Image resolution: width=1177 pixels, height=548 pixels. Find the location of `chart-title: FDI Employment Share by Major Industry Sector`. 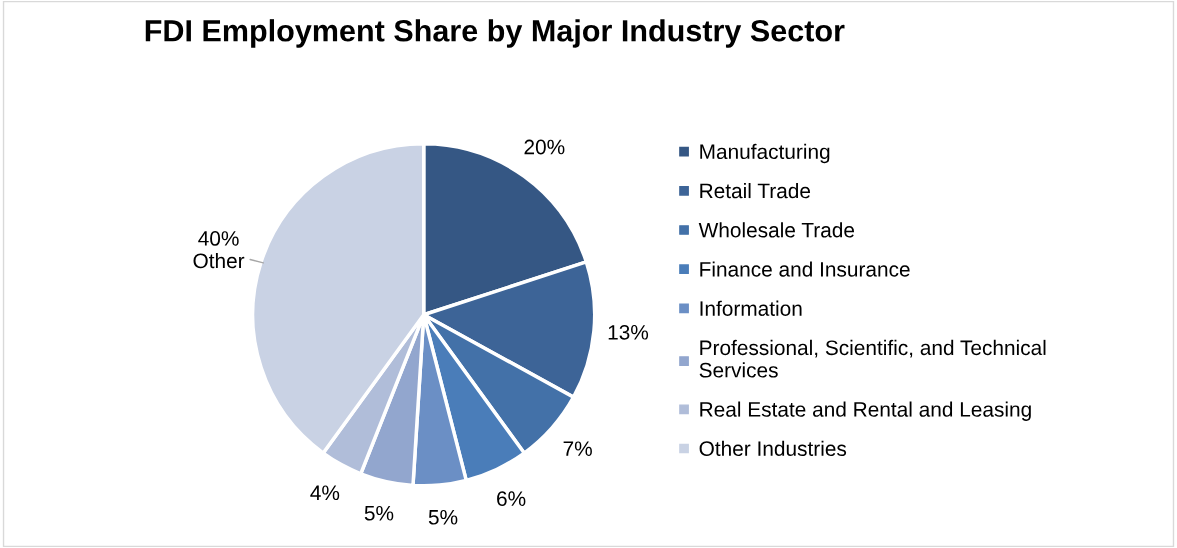

chart-title: FDI Employment Share by Major Industry Sector is located at coordinates (495, 33).